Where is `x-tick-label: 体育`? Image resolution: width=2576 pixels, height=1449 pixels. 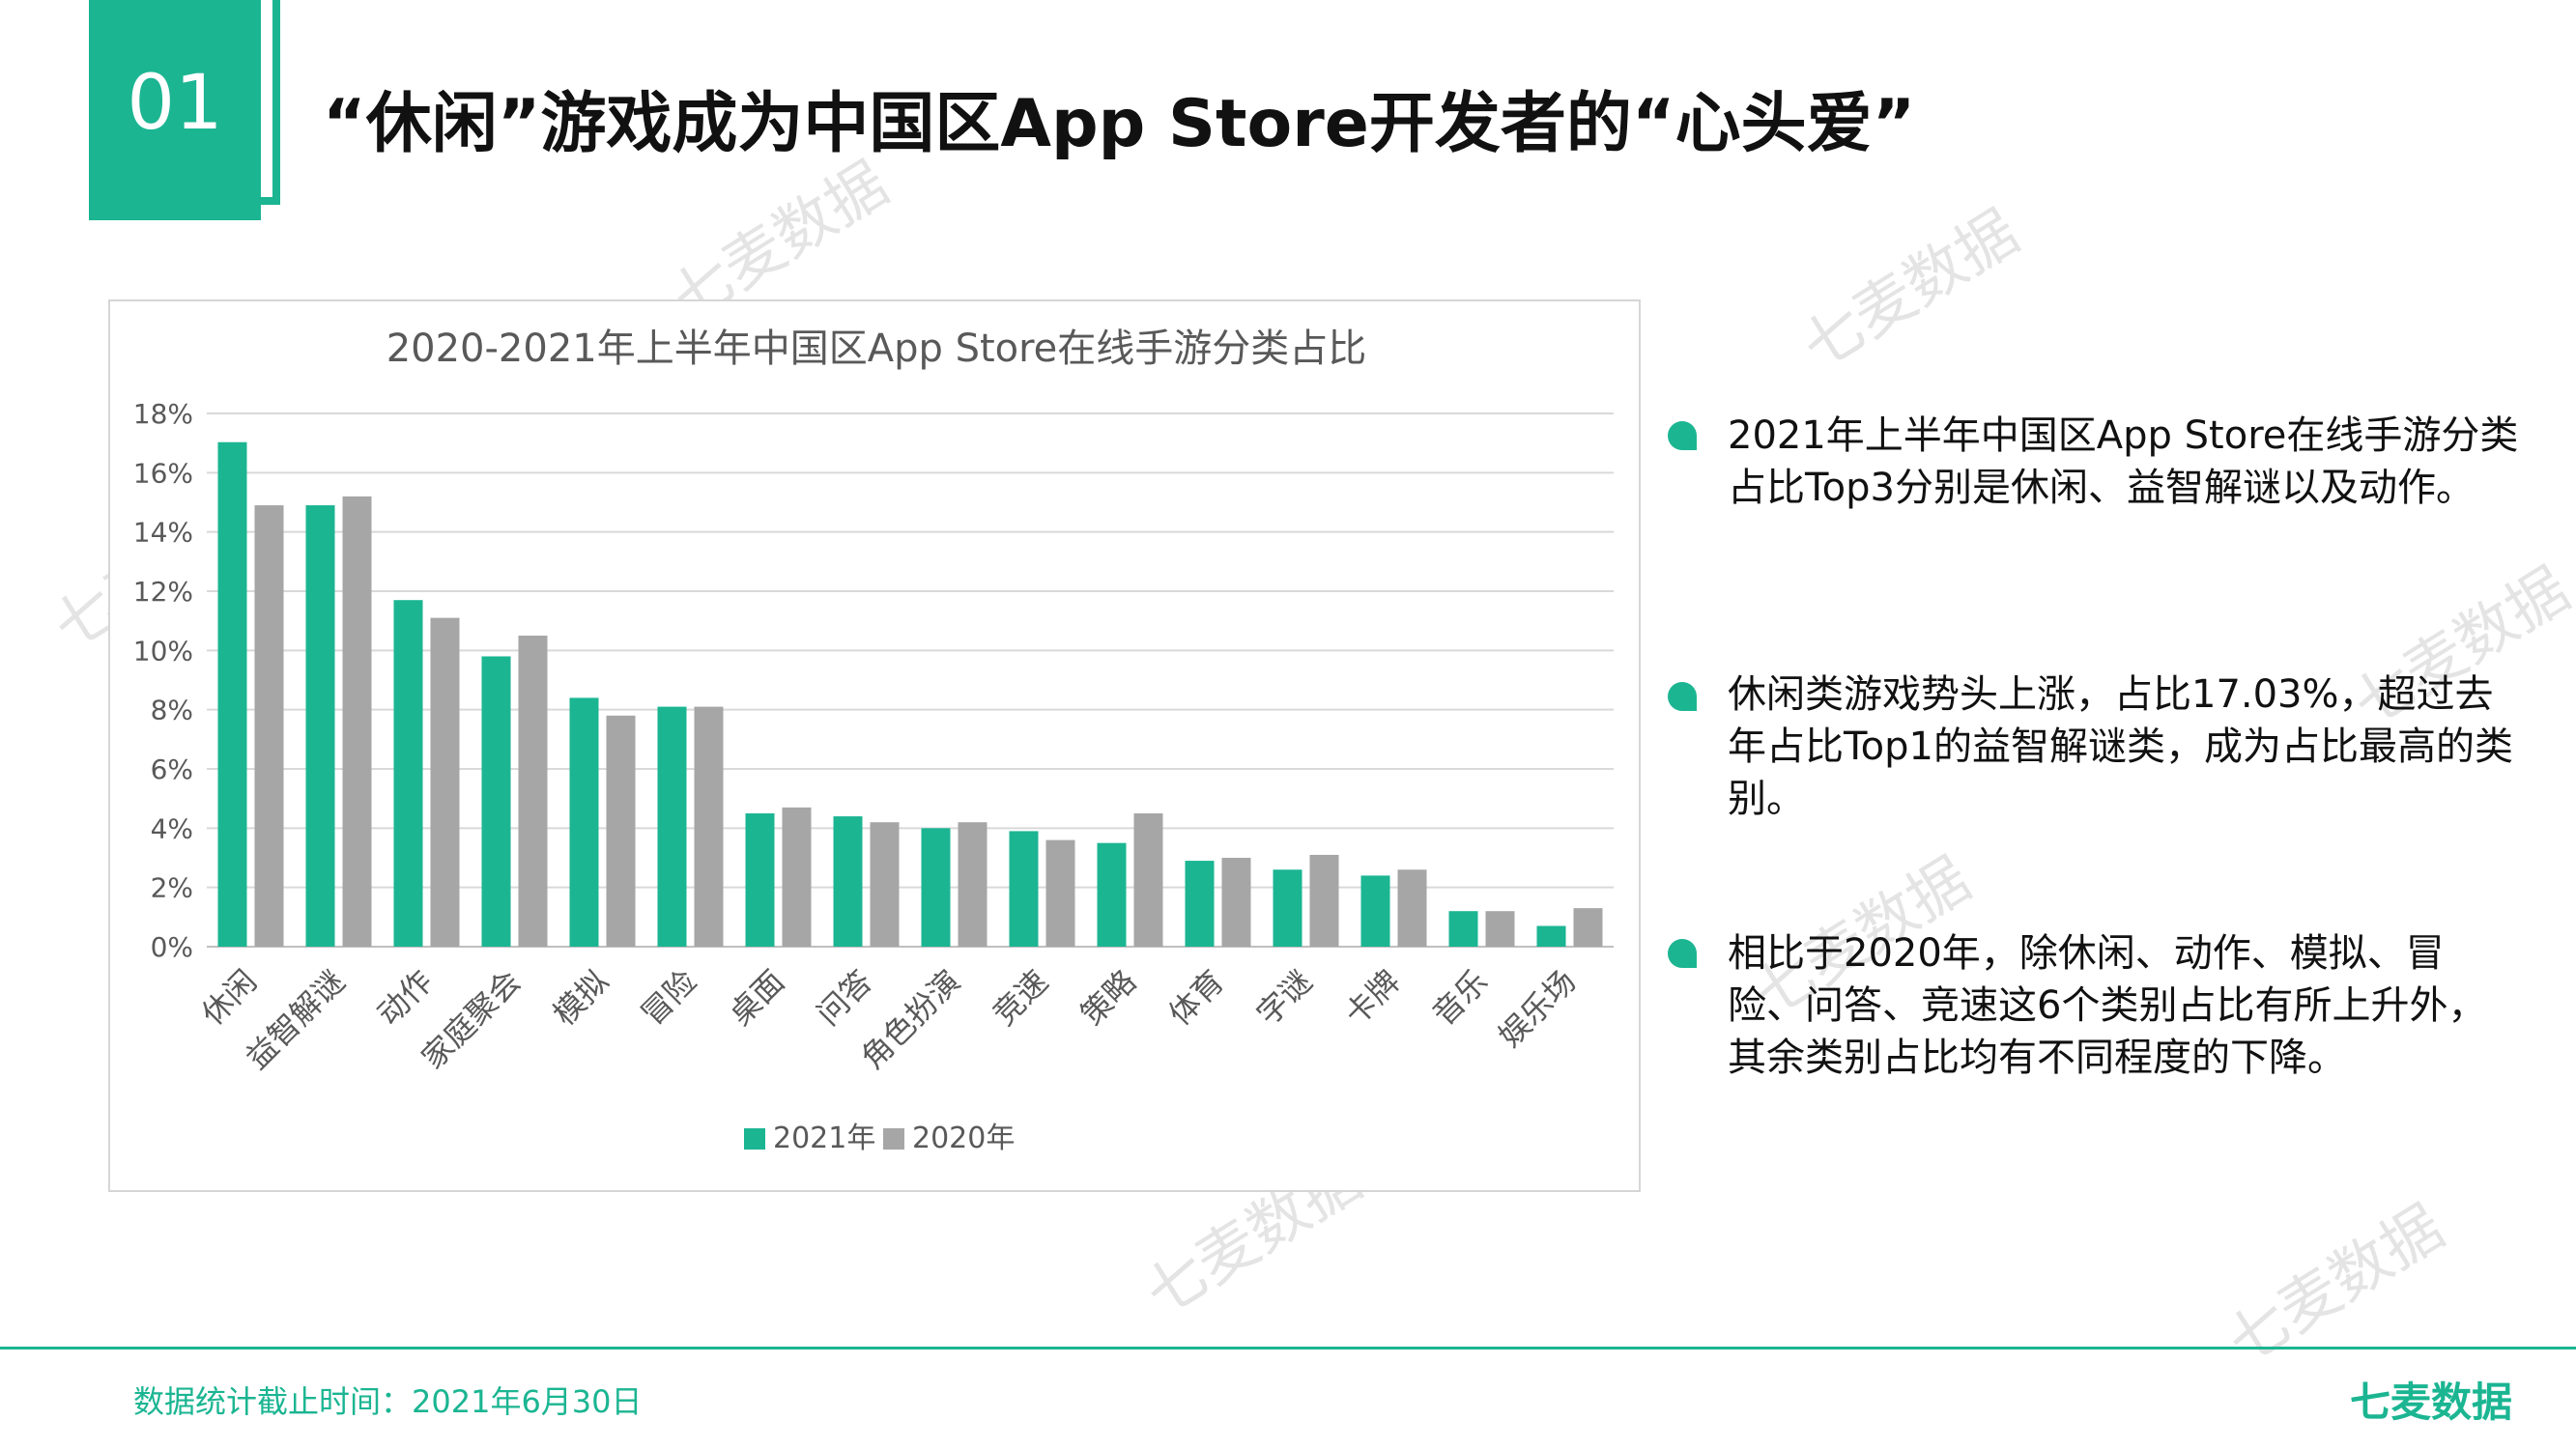 x-tick-label: 体育 is located at coordinates (1196, 998).